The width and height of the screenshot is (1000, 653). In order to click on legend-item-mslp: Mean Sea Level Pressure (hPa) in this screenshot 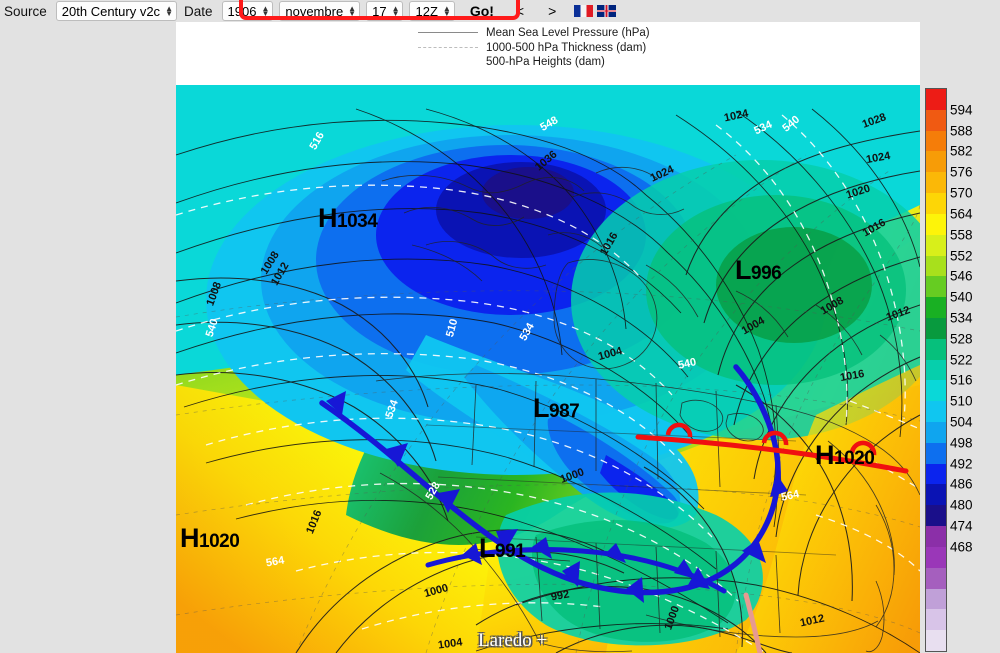, I will do `click(579, 33)`.